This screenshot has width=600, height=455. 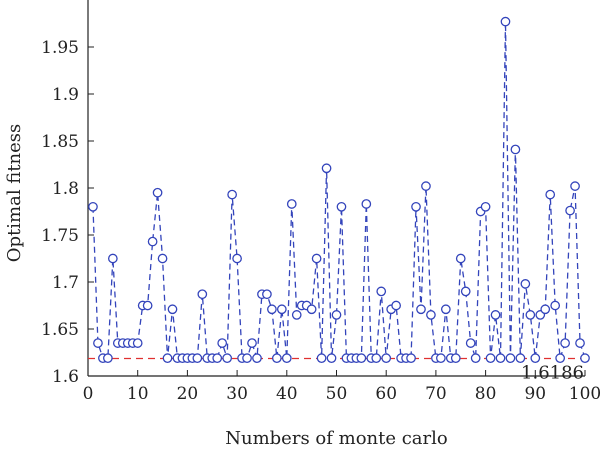 What do you see at coordinates (188, 394) in the screenshot?
I see `x-tick-label: 20` at bounding box center [188, 394].